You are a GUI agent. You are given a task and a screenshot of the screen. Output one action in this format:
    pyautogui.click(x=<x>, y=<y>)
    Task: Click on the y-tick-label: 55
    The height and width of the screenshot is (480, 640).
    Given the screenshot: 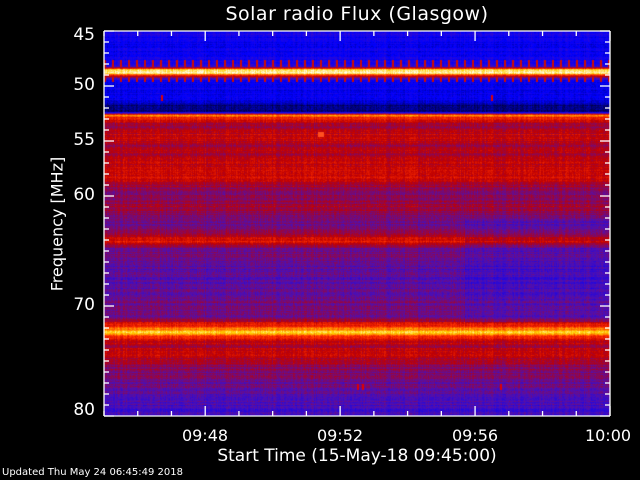 What is the action you would take?
    pyautogui.click(x=84, y=140)
    